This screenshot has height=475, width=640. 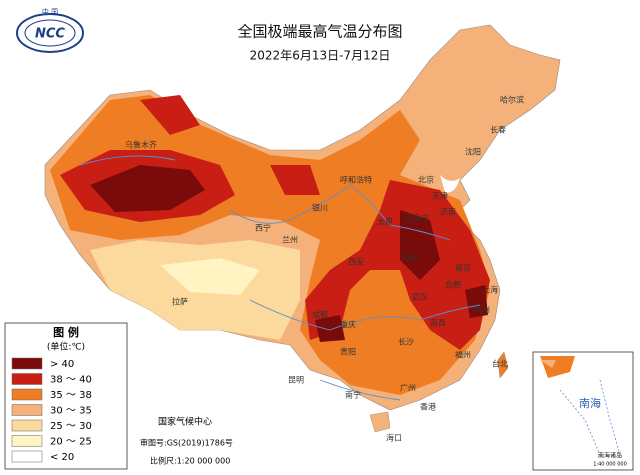 What do you see at coordinates (62, 457) in the screenshot?
I see `legend-label: < 20` at bounding box center [62, 457].